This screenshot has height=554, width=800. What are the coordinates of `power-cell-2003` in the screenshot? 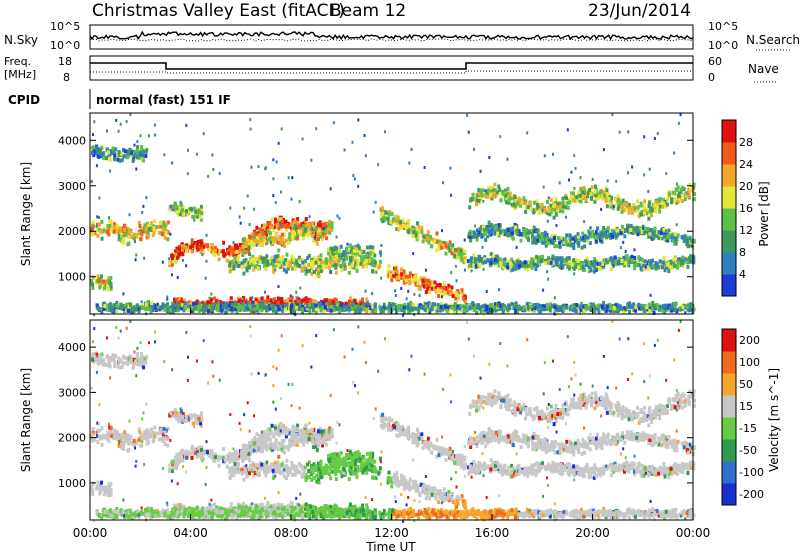 It's located at (397, 278).